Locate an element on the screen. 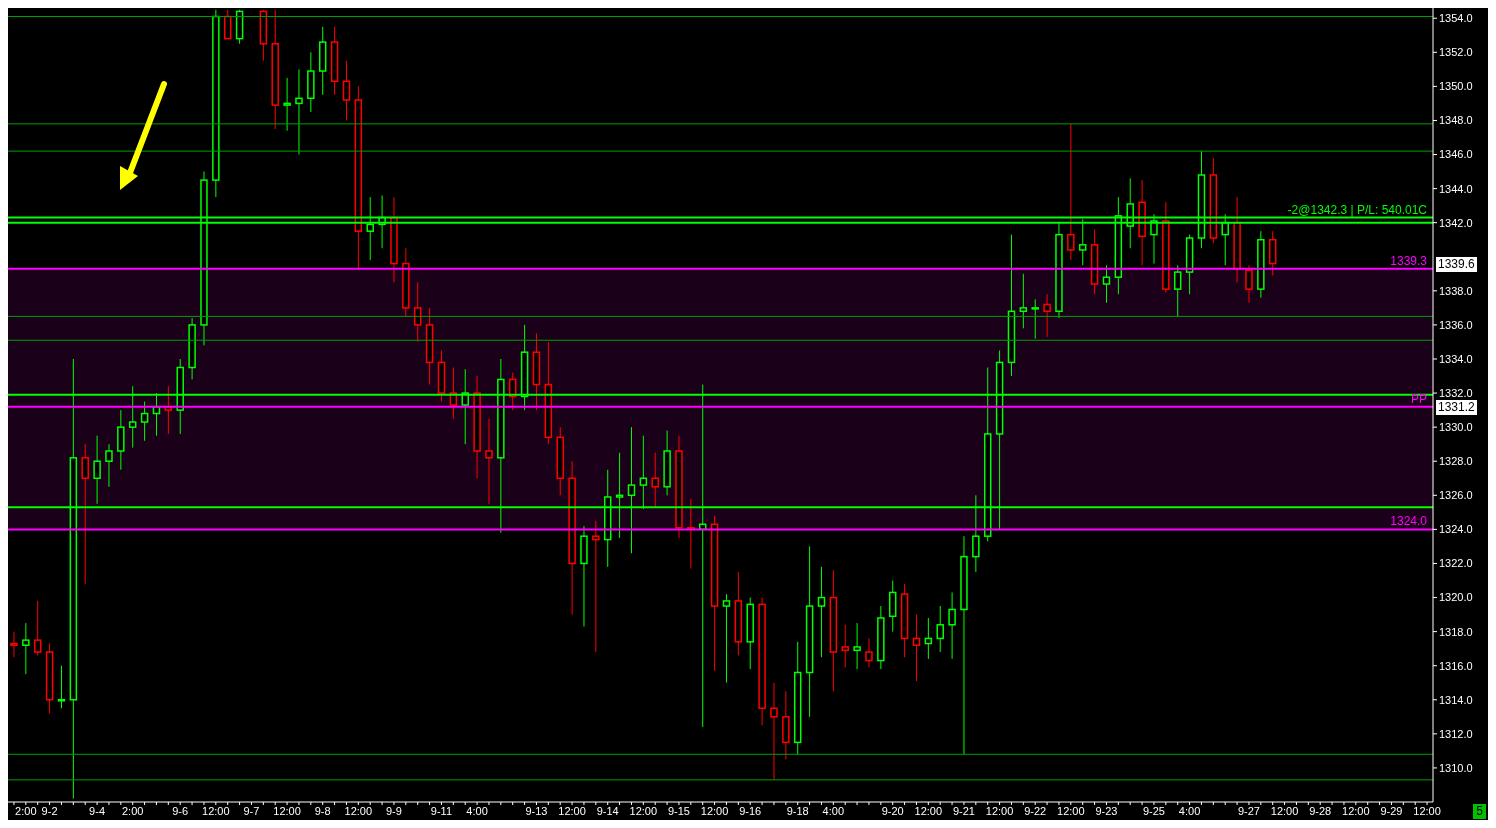 This screenshot has height=828, width=1496. y-tick-label: 1316.0 is located at coordinates (1456, 665).